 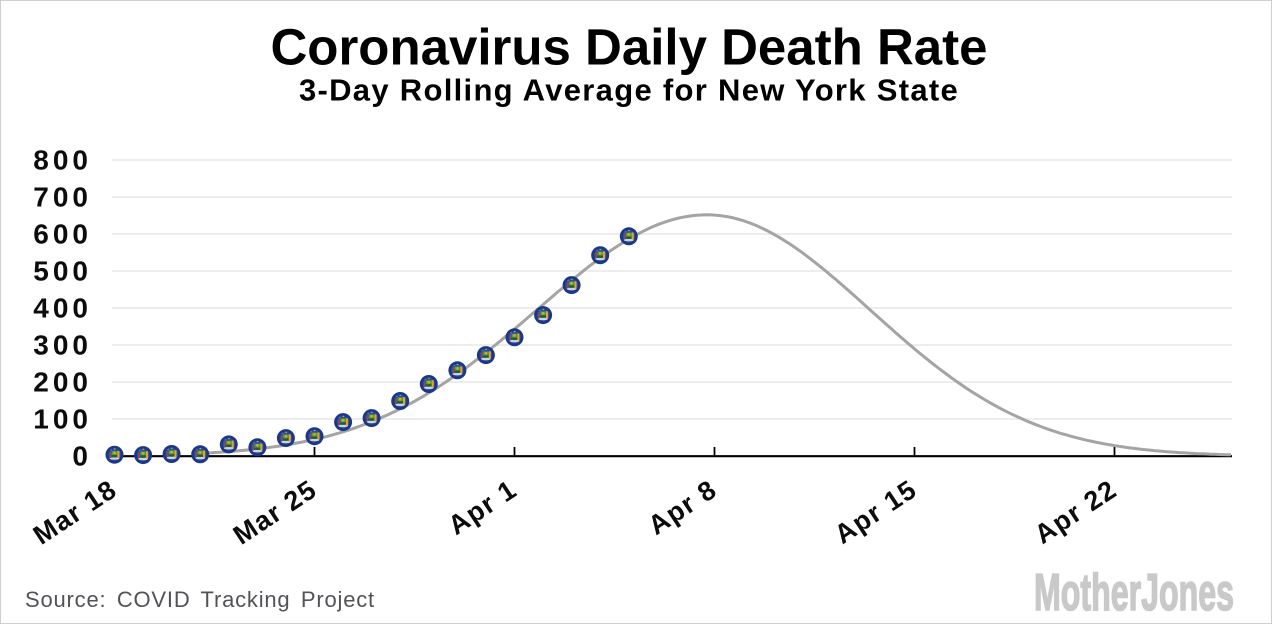 I want to click on svg-text: 600, so click(x=62, y=233).